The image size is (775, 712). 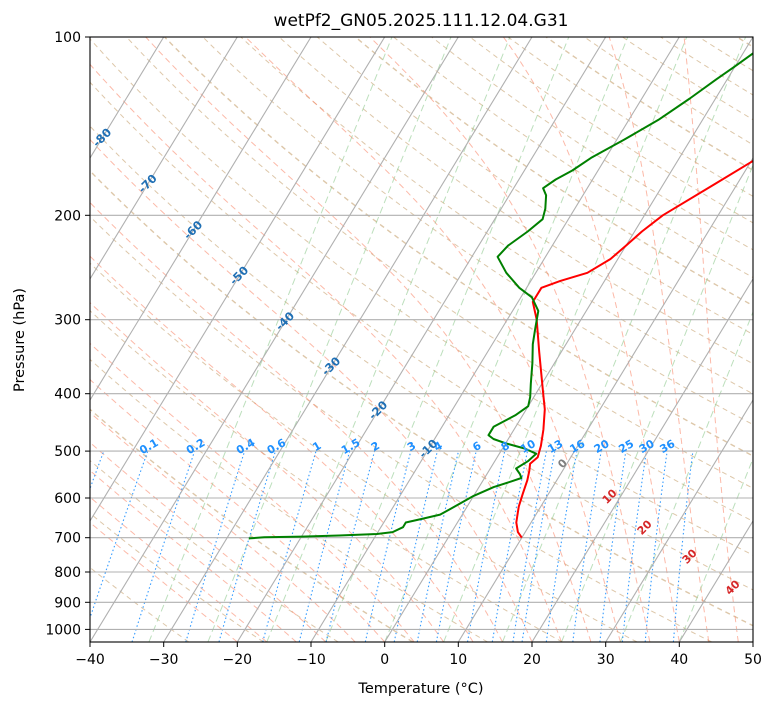 What do you see at coordinates (421, 21) in the screenshot?
I see `chart-title: wetPf2_GN05.2025.111.12.04.G31` at bounding box center [421, 21].